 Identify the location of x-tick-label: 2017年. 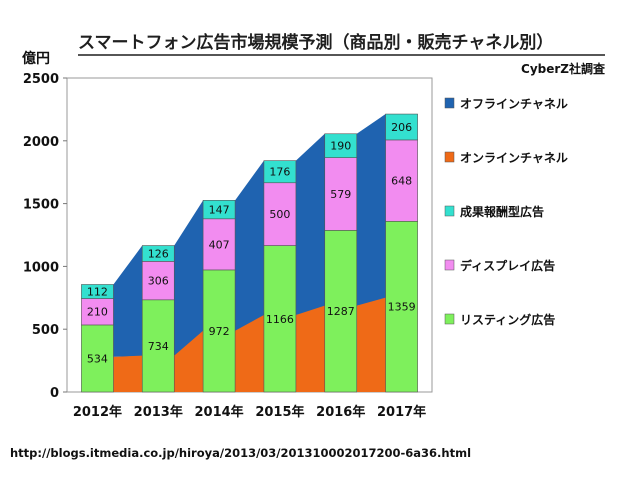
(401, 412).